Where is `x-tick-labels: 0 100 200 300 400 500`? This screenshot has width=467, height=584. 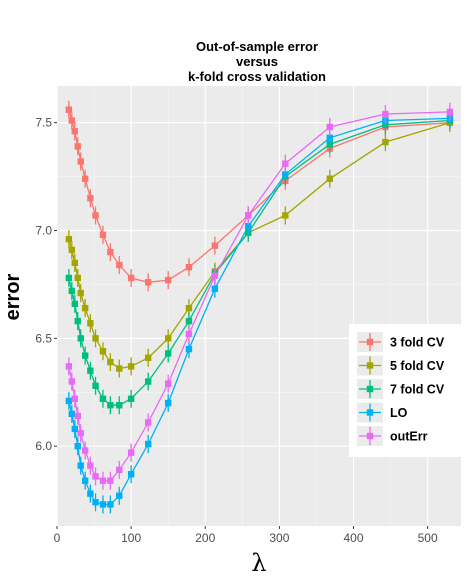
x-tick-labels: 0 100 200 300 400 500 is located at coordinates (246, 538).